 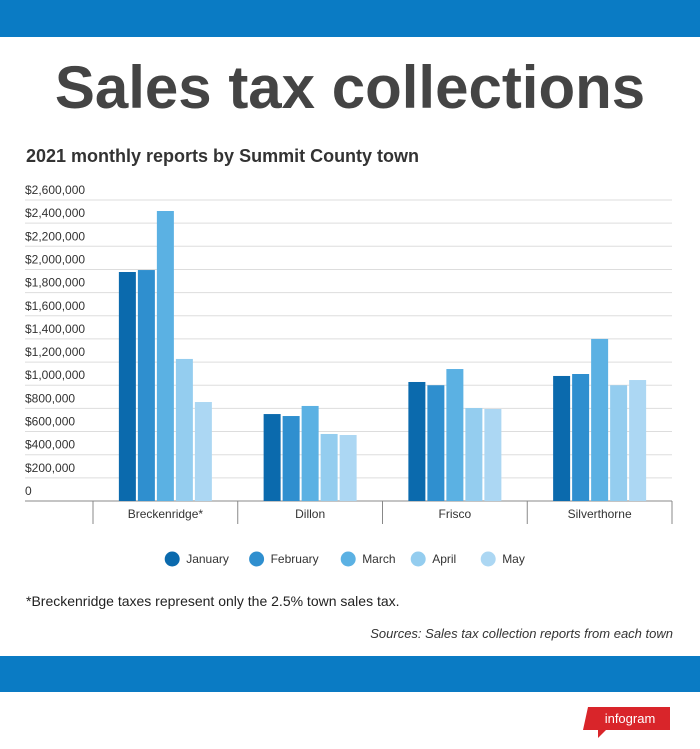 What do you see at coordinates (166, 514) in the screenshot?
I see `x-tick-label: Breckenridge*` at bounding box center [166, 514].